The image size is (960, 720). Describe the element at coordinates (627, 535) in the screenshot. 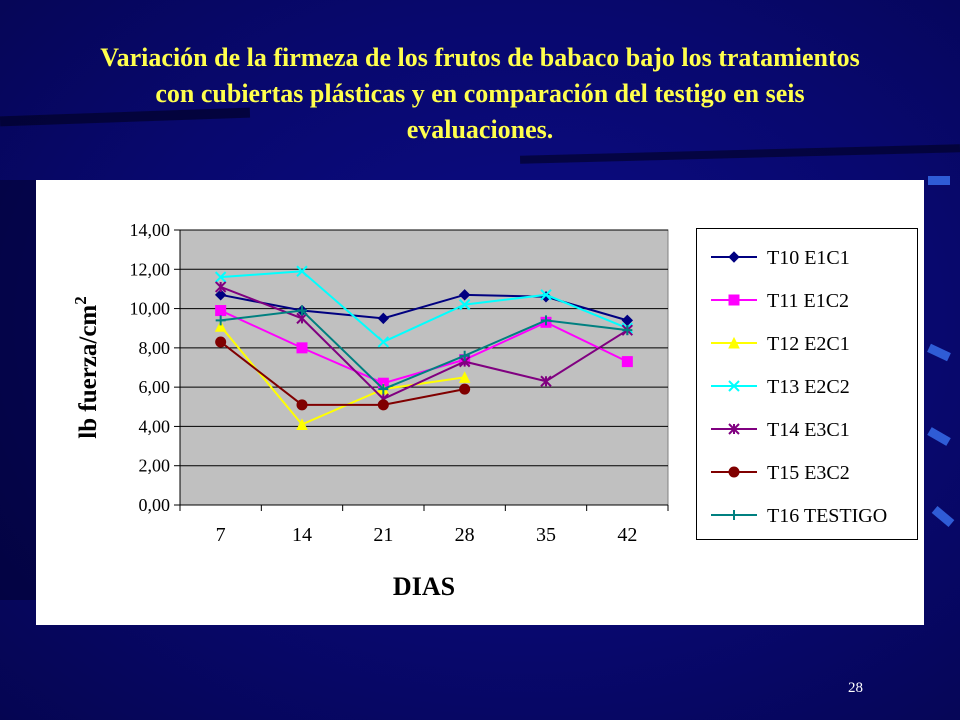

I see `x-tick-label: 42` at that location.